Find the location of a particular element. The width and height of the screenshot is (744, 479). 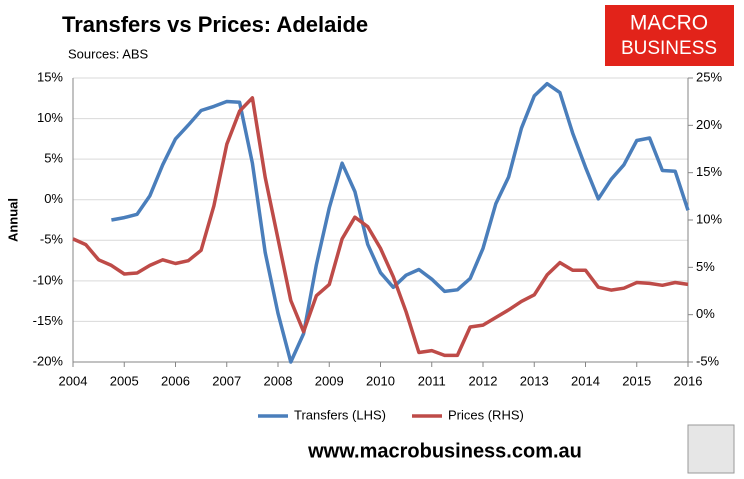

x-tick-label: 2010 is located at coordinates (380, 380).